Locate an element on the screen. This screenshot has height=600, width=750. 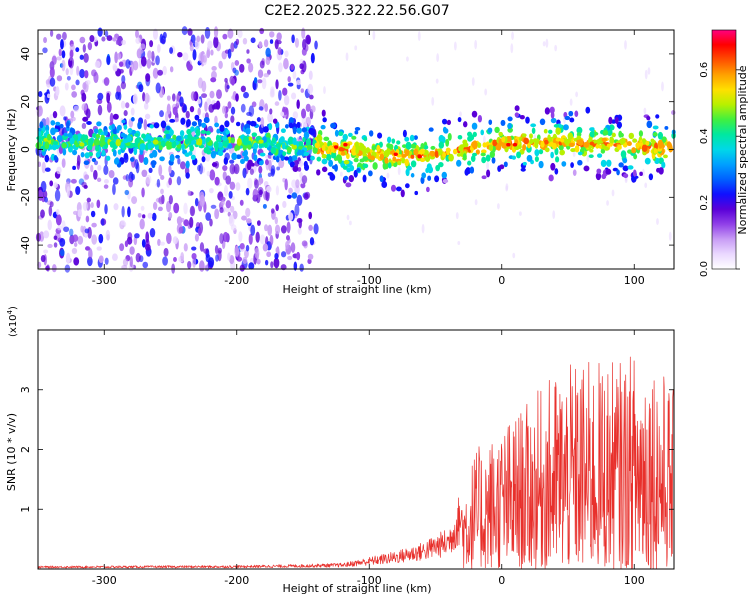
colorbar-tick-label: 0.2 is located at coordinates (704, 203).